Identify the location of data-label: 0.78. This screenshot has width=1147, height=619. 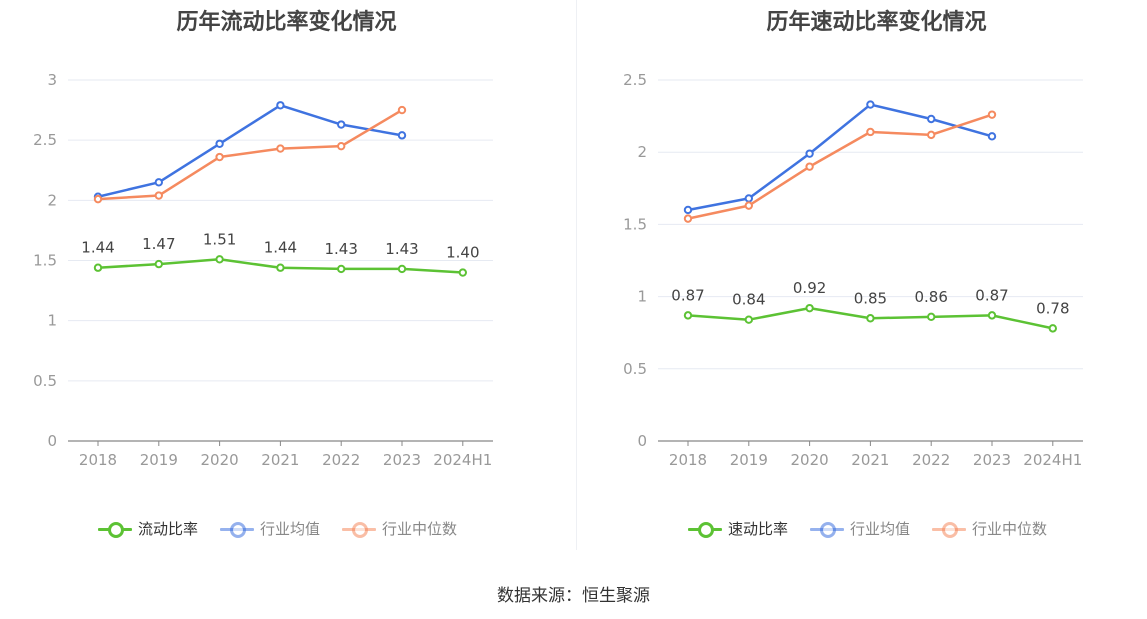
(1052, 308).